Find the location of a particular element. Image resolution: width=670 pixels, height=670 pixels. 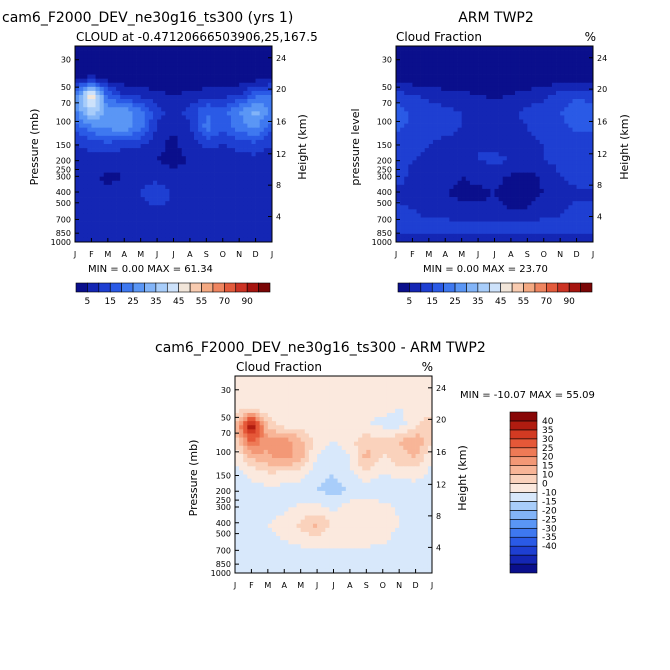

height-tick-label: 12 is located at coordinates (281, 154).